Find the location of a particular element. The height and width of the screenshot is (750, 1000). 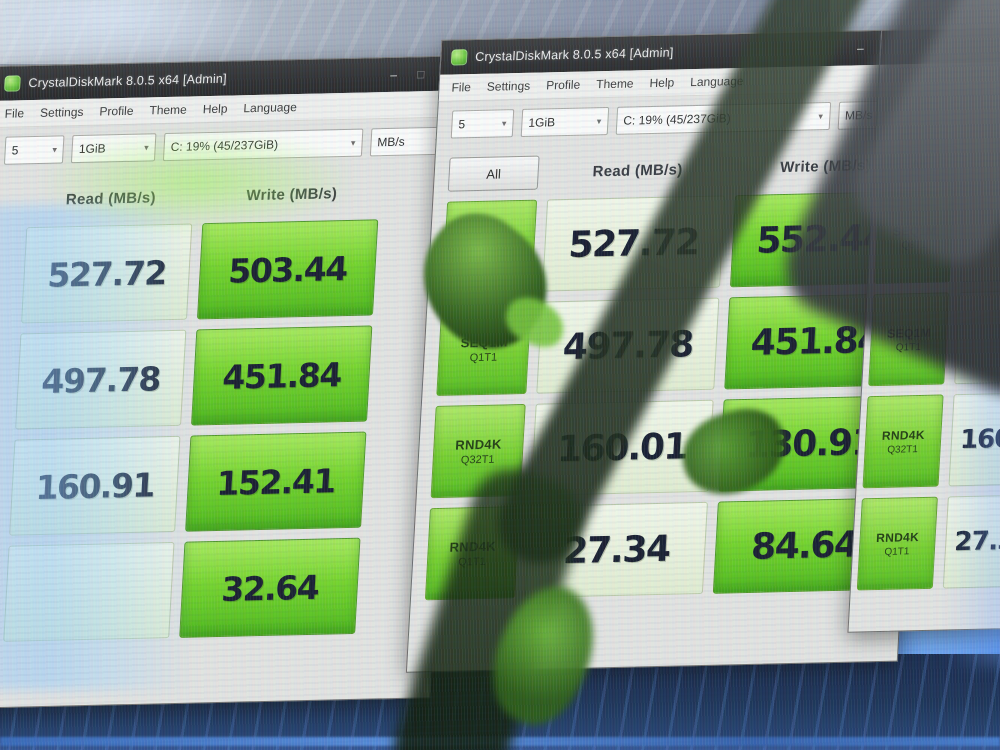

result-cell-seq1mq8t1-write: 503.44 is located at coordinates (287, 269).